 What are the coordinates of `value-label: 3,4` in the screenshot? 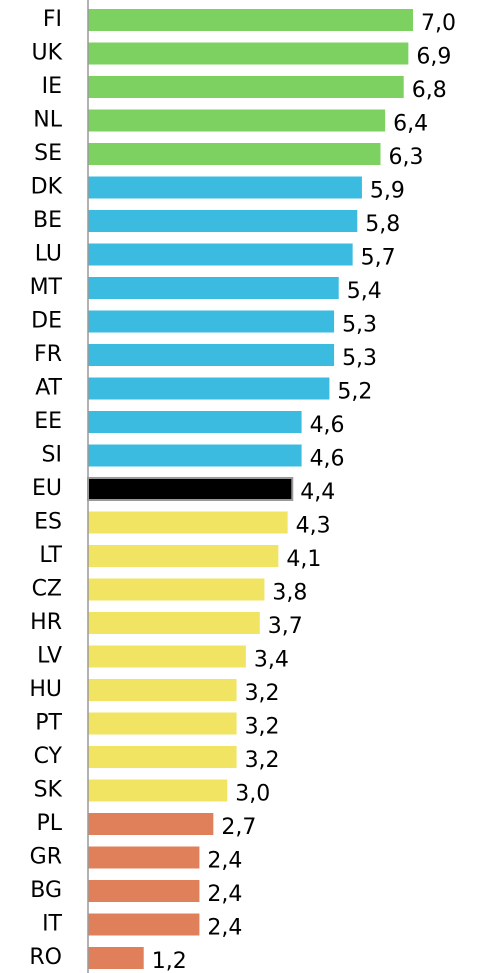 It's located at (271, 660).